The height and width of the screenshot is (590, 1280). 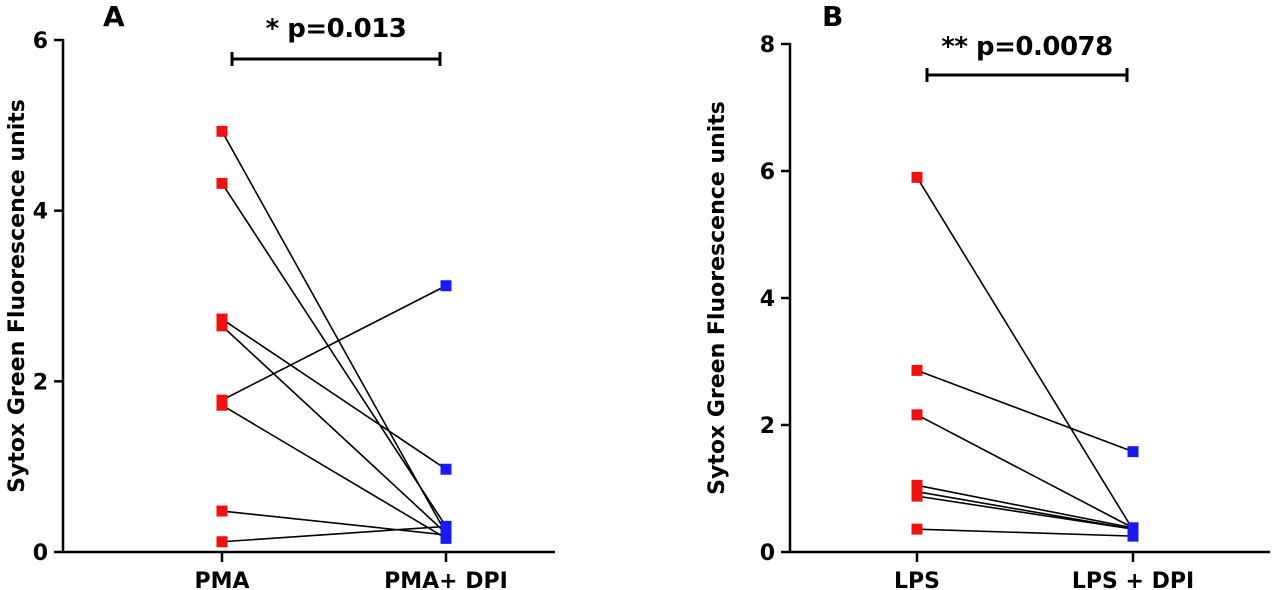 What do you see at coordinates (114, 16) in the screenshot?
I see `panel-letter: A` at bounding box center [114, 16].